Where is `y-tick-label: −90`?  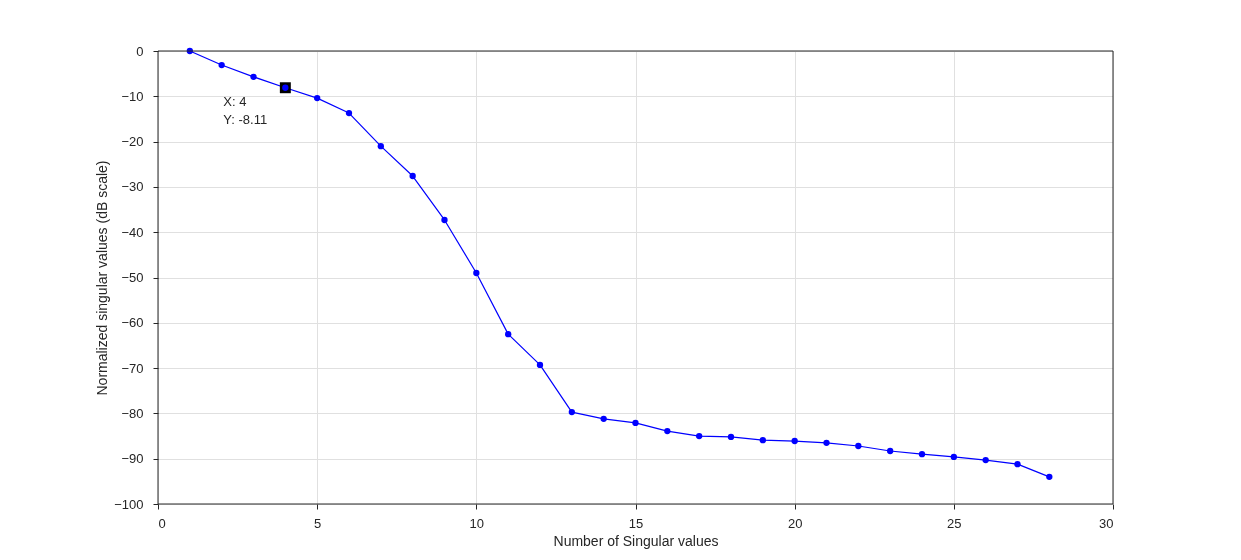
y-tick-label: −90 is located at coordinates (132, 459).